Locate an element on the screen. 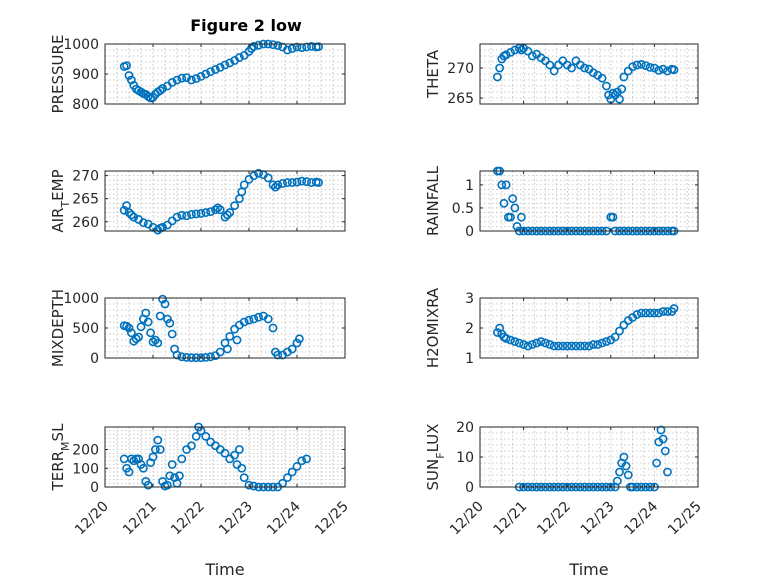 The image size is (778, 583). y-axis-label: MIXDEPTH is located at coordinates (58, 328).